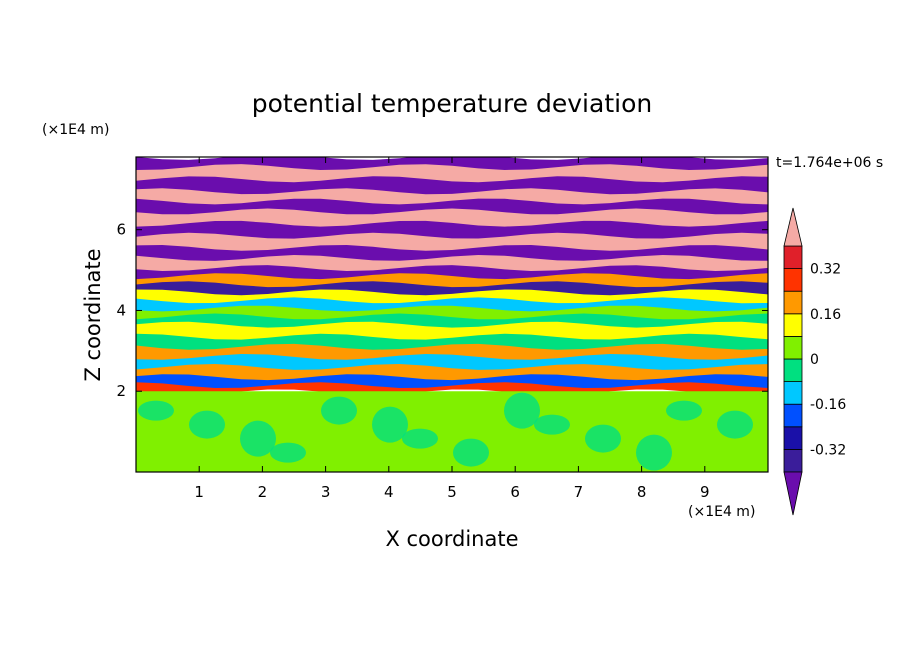 The width and height of the screenshot is (904, 654). I want to click on y-axis-label: Z coordinate, so click(93, 314).